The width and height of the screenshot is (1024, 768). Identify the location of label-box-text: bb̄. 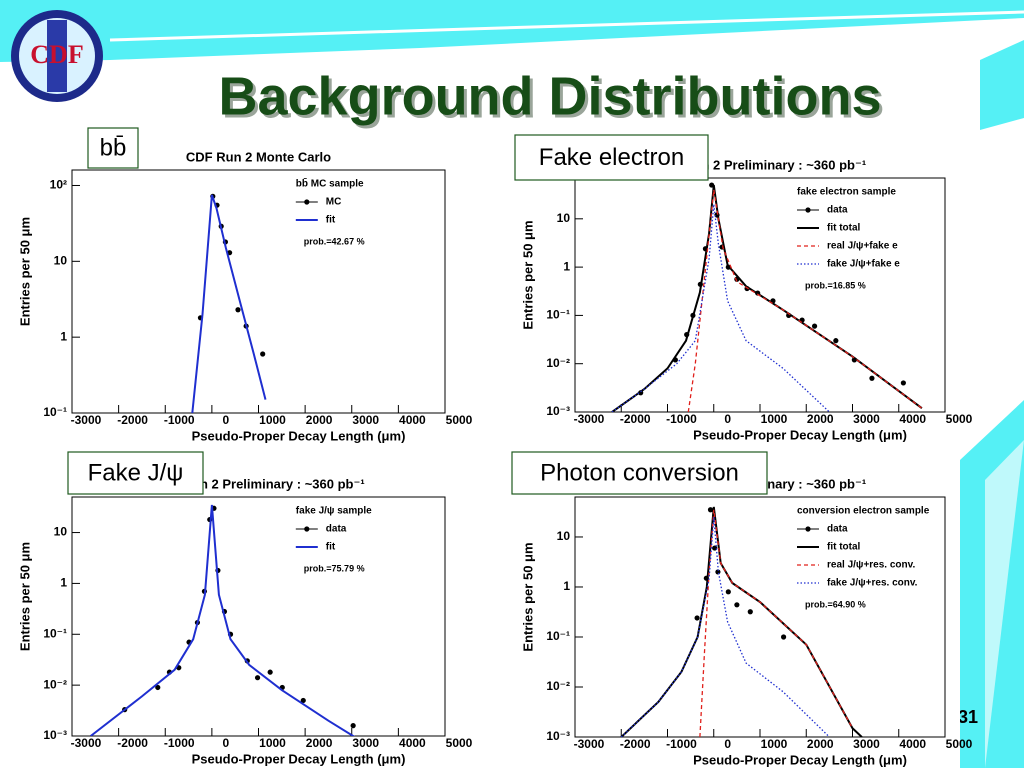
(113, 147).